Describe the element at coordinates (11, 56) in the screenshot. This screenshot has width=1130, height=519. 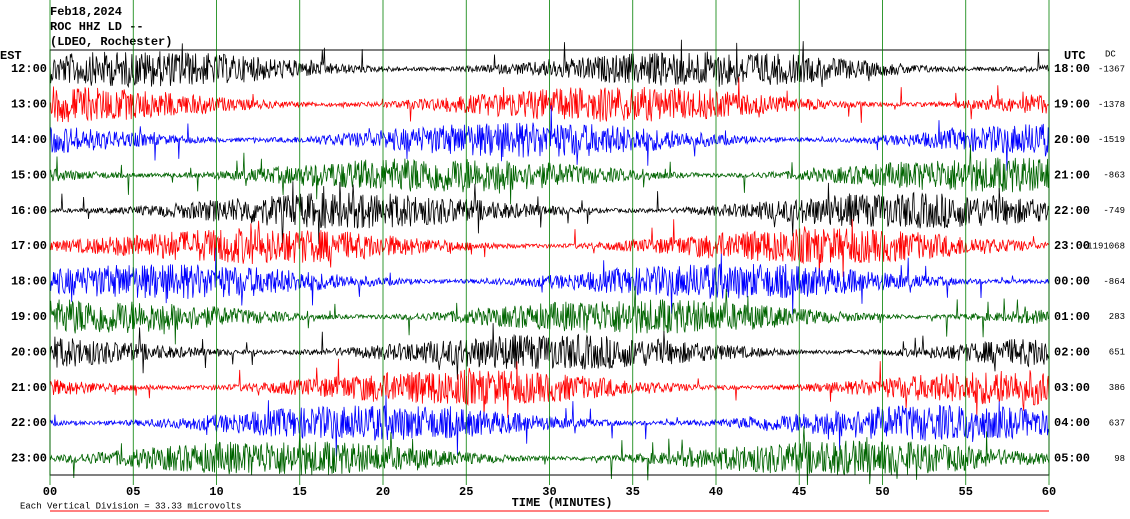
I see `left-axis-label: EST` at that location.